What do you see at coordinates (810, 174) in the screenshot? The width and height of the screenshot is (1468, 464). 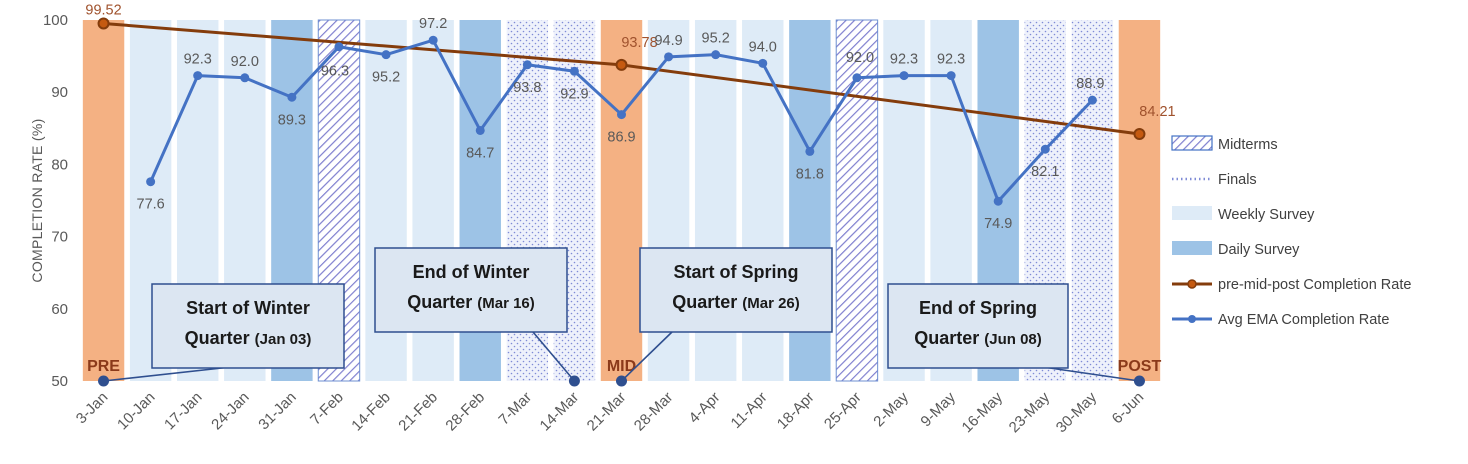 I see `ema-data-label: 81.8` at bounding box center [810, 174].